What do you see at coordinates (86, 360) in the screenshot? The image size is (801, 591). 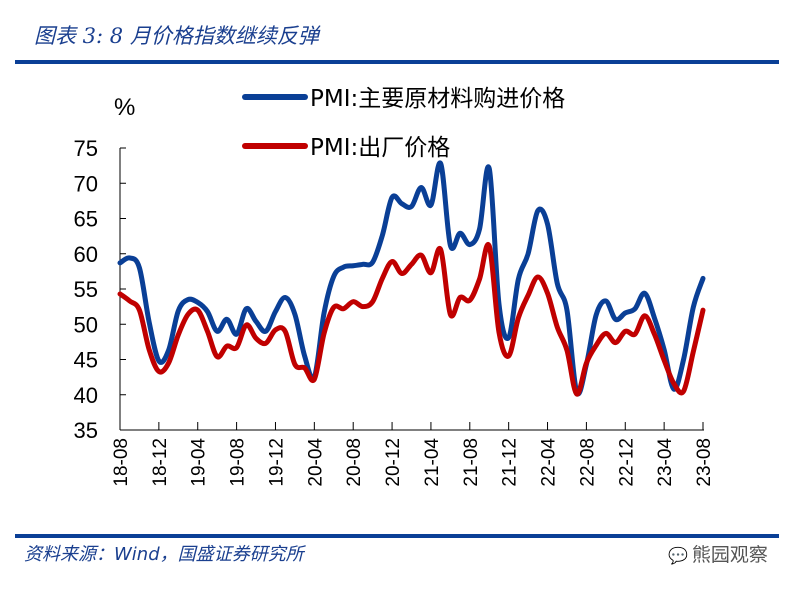 I see `y-tick-label: 45` at bounding box center [86, 360].